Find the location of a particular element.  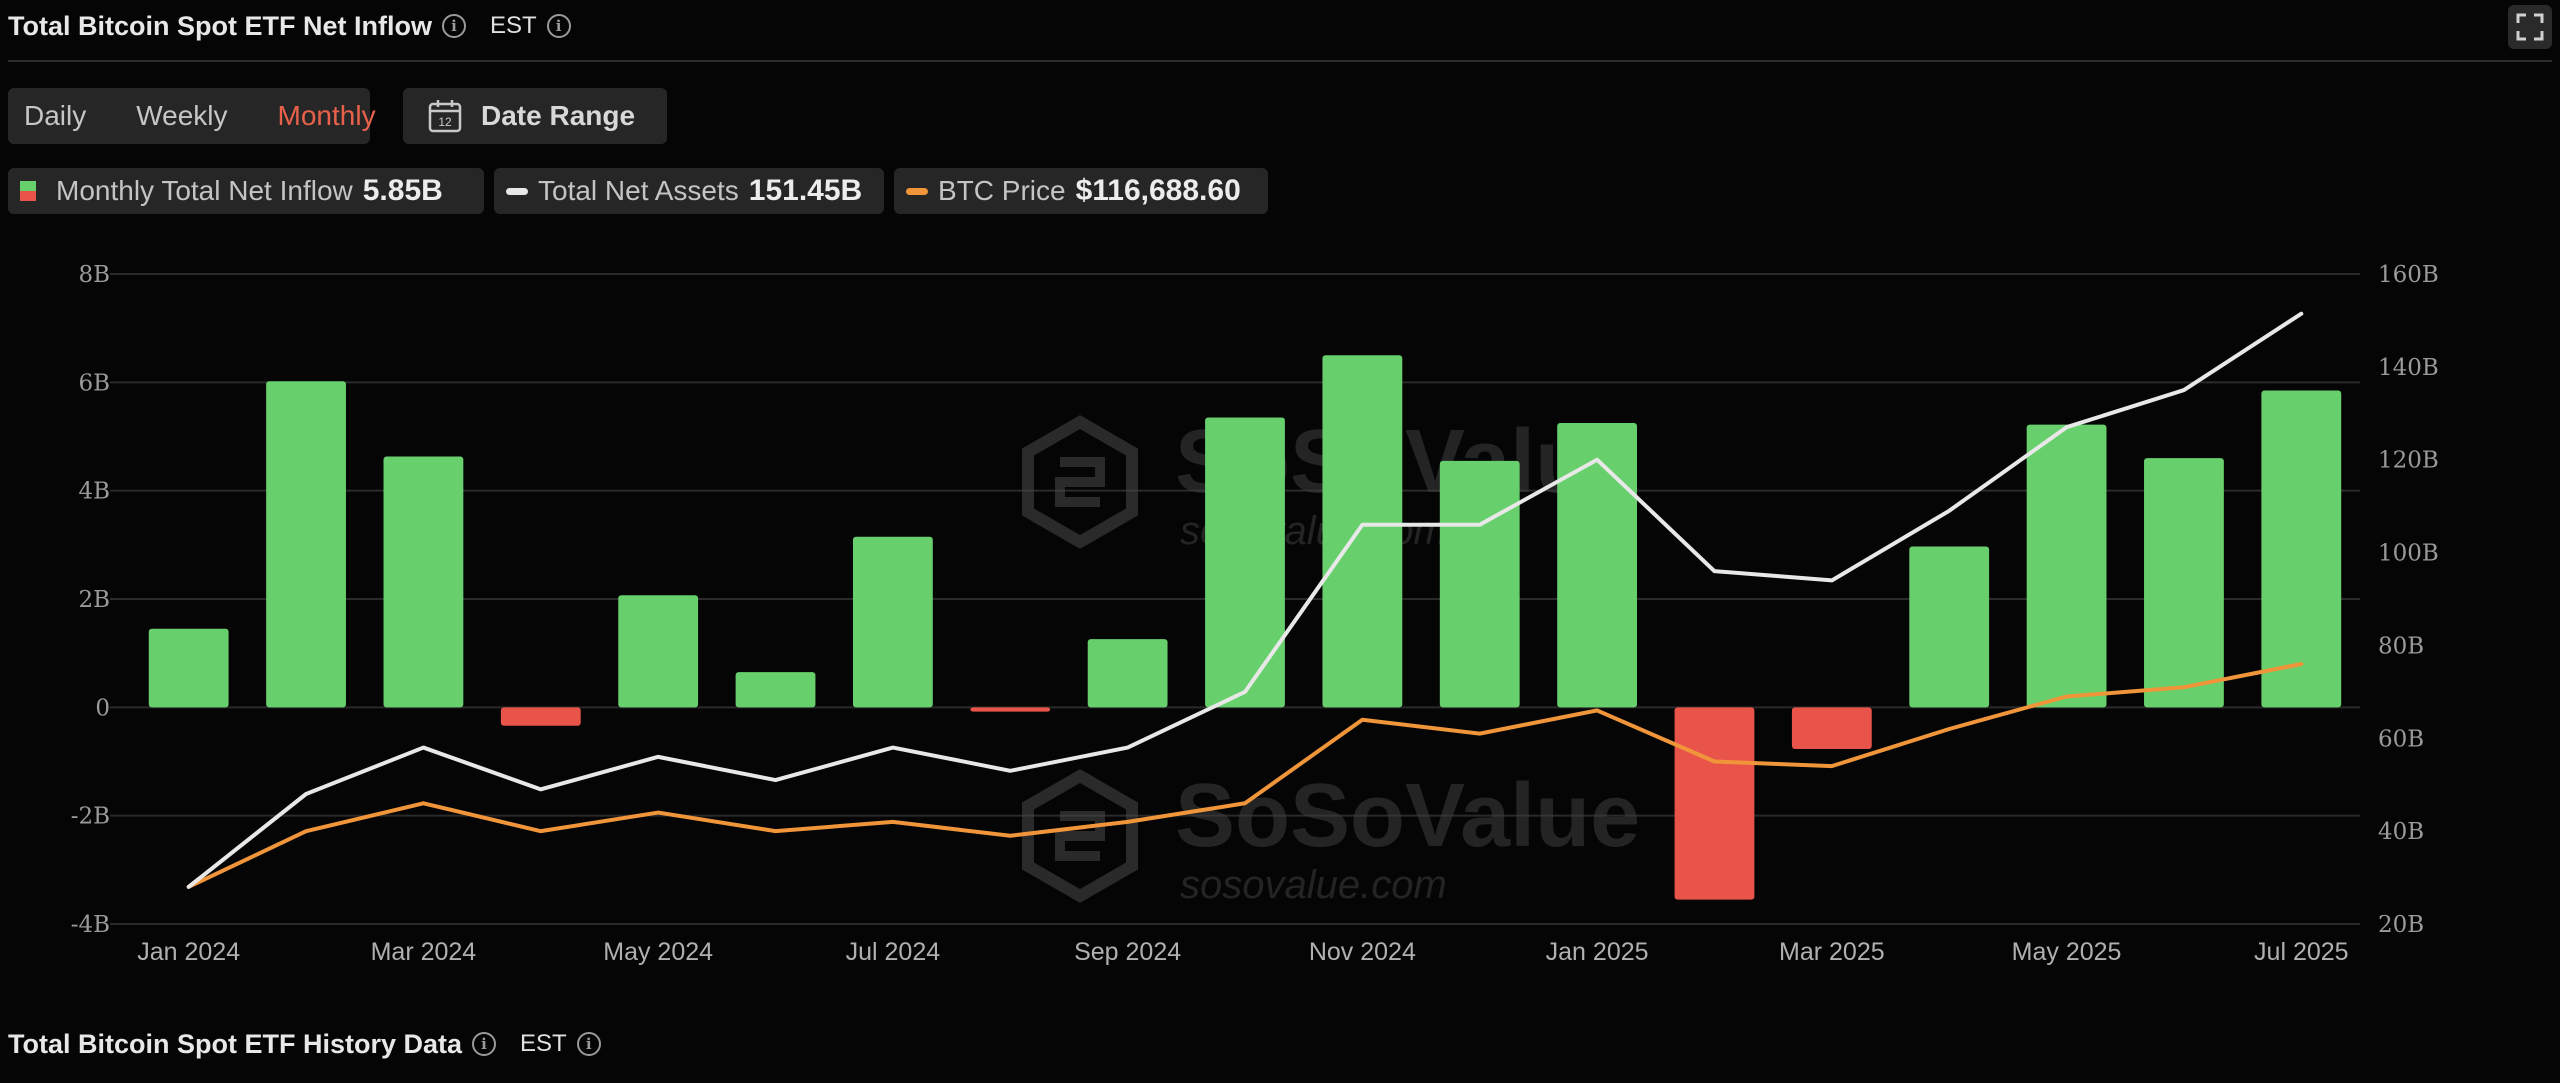

price-swatch-icon is located at coordinates (917, 191).